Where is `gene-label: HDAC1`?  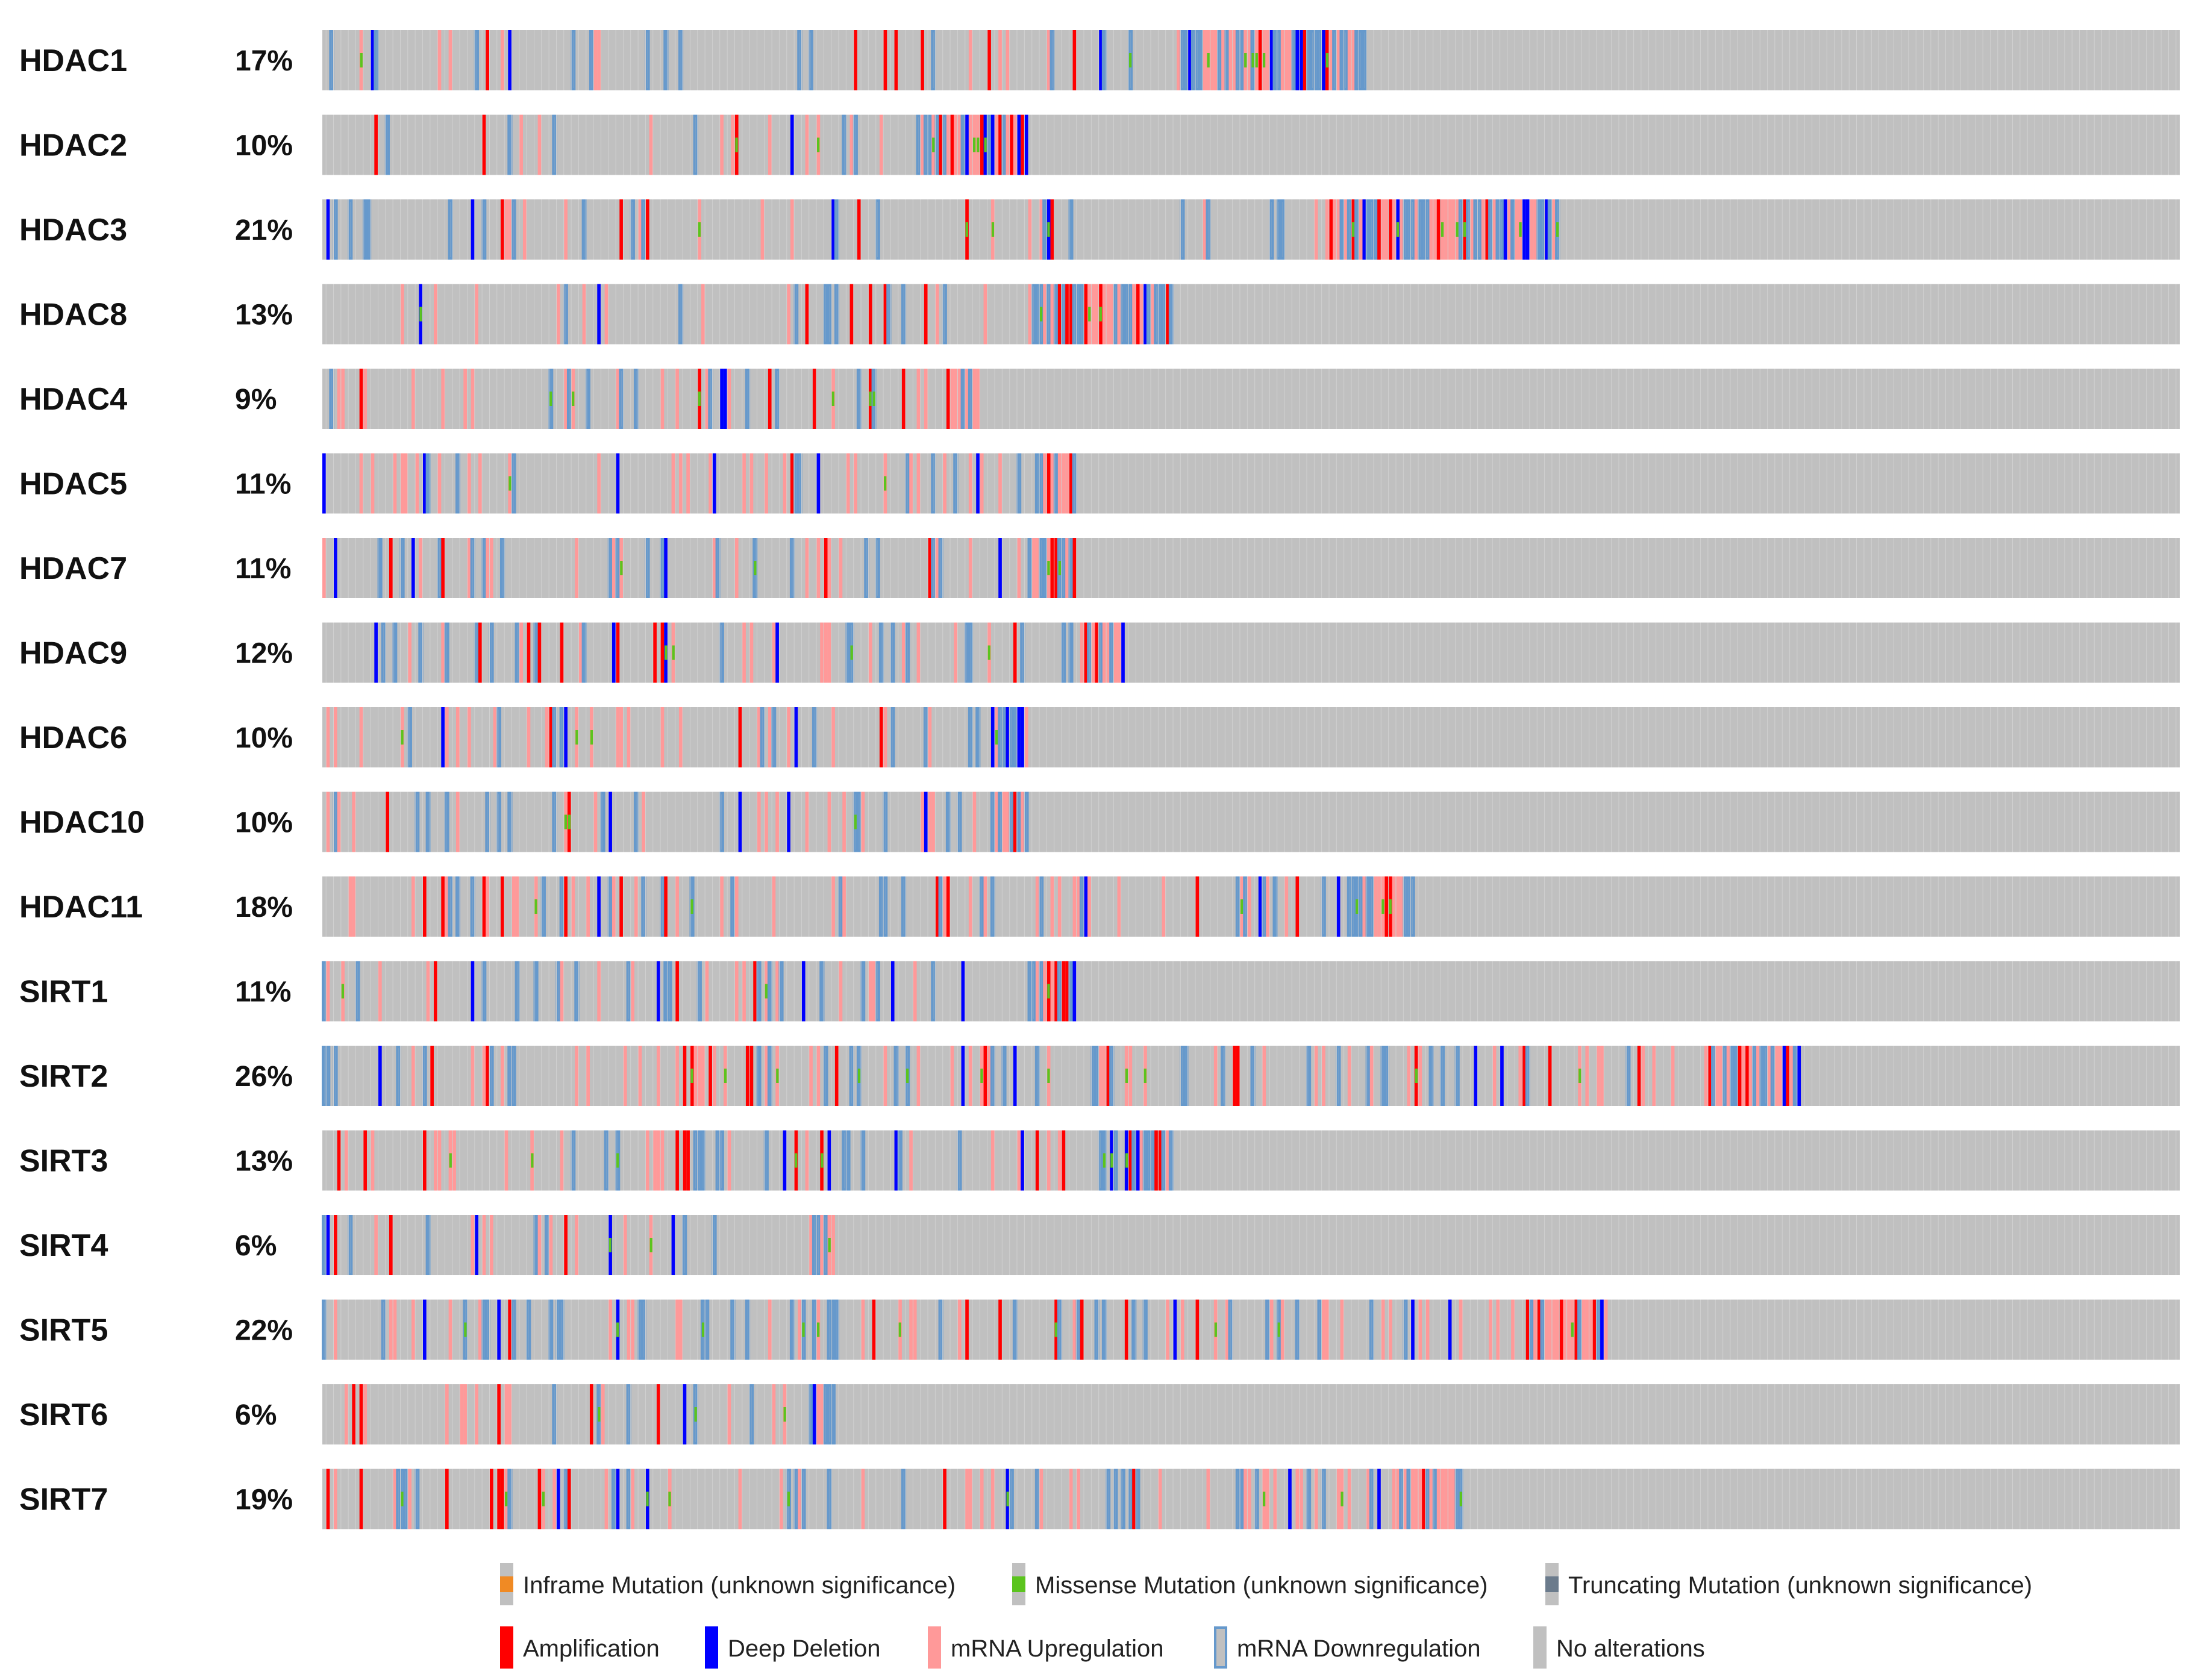
gene-label: HDAC1 is located at coordinates (73, 60).